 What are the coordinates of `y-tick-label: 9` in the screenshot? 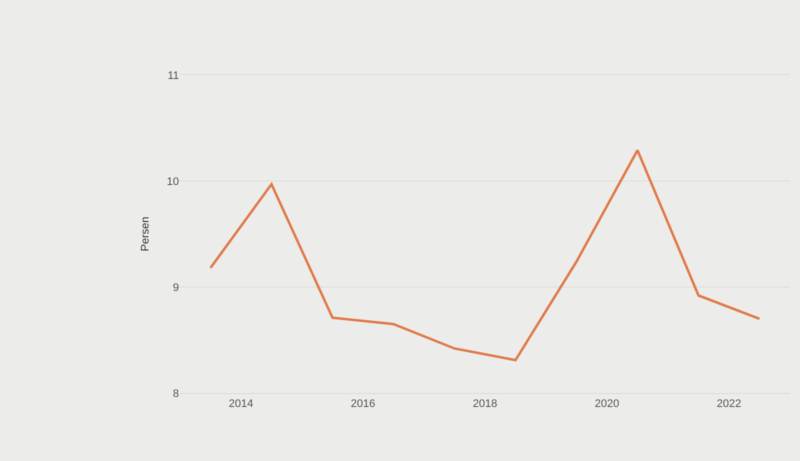 It's located at (175, 288).